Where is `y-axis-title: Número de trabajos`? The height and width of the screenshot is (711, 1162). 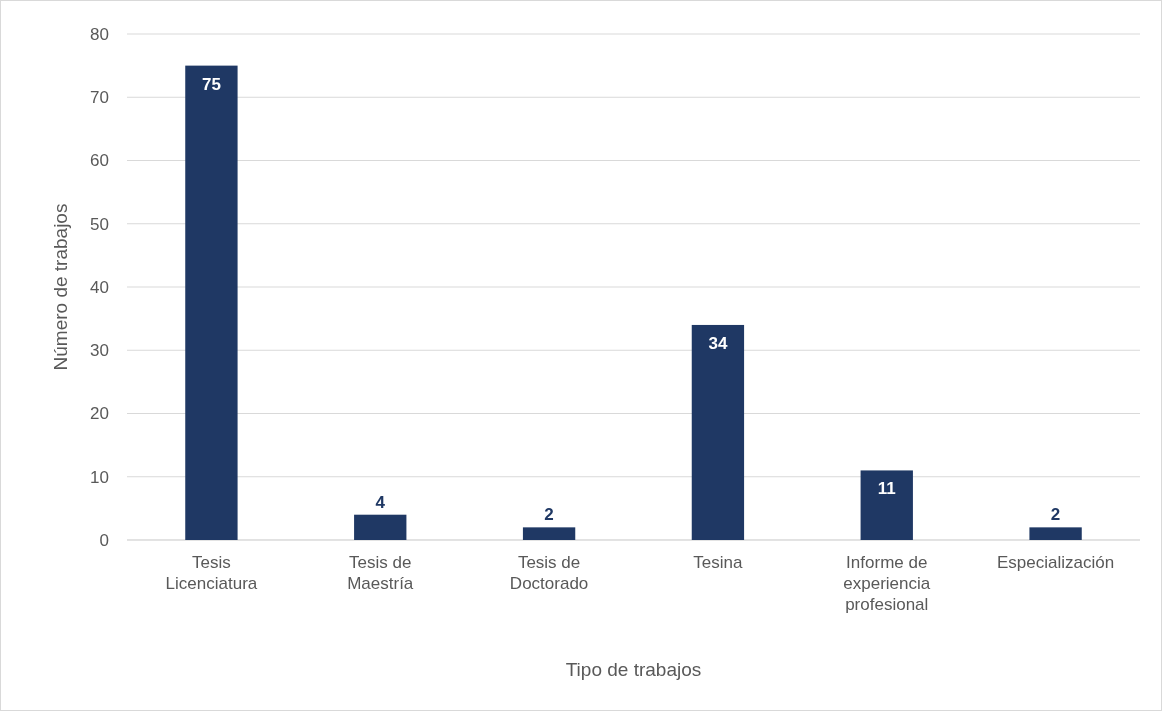 y-axis-title: Número de trabajos is located at coordinates (60, 287).